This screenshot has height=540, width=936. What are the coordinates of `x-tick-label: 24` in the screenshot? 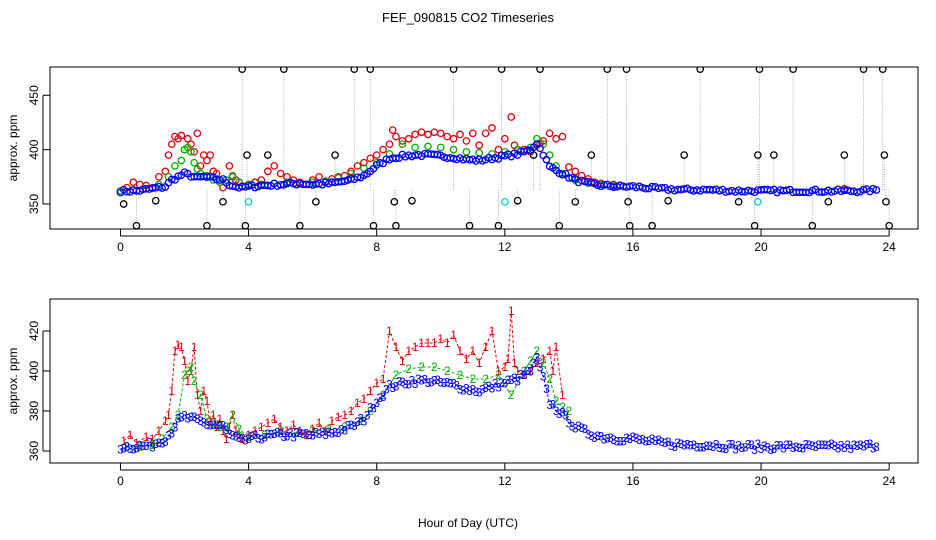 It's located at (889, 247).